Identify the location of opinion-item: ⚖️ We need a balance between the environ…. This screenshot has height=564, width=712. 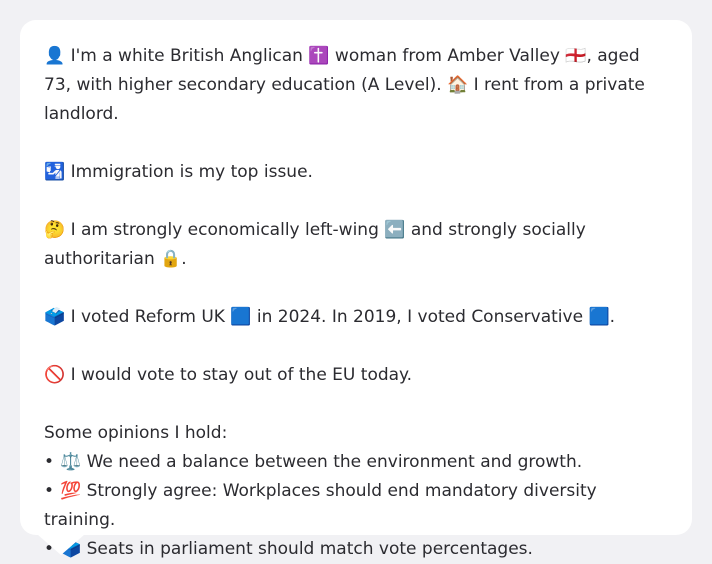
(356, 462).